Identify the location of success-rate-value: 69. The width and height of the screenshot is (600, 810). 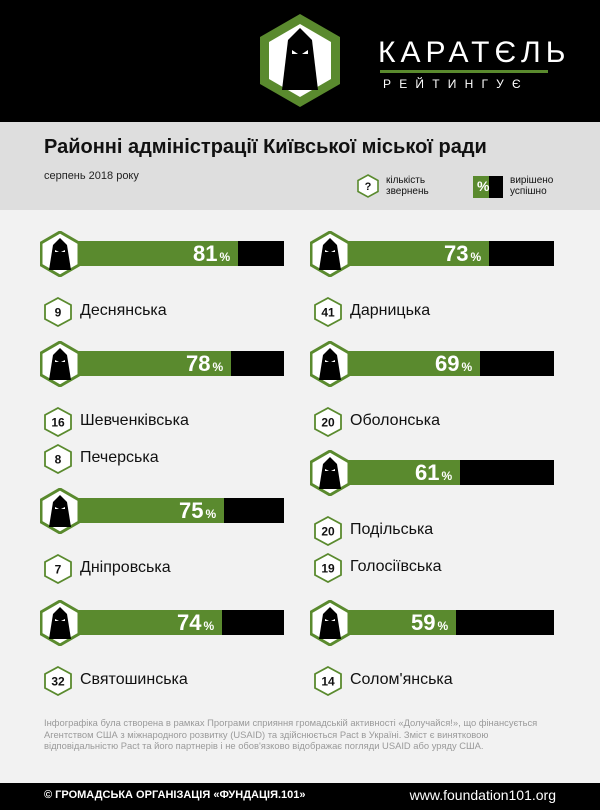
(447, 363).